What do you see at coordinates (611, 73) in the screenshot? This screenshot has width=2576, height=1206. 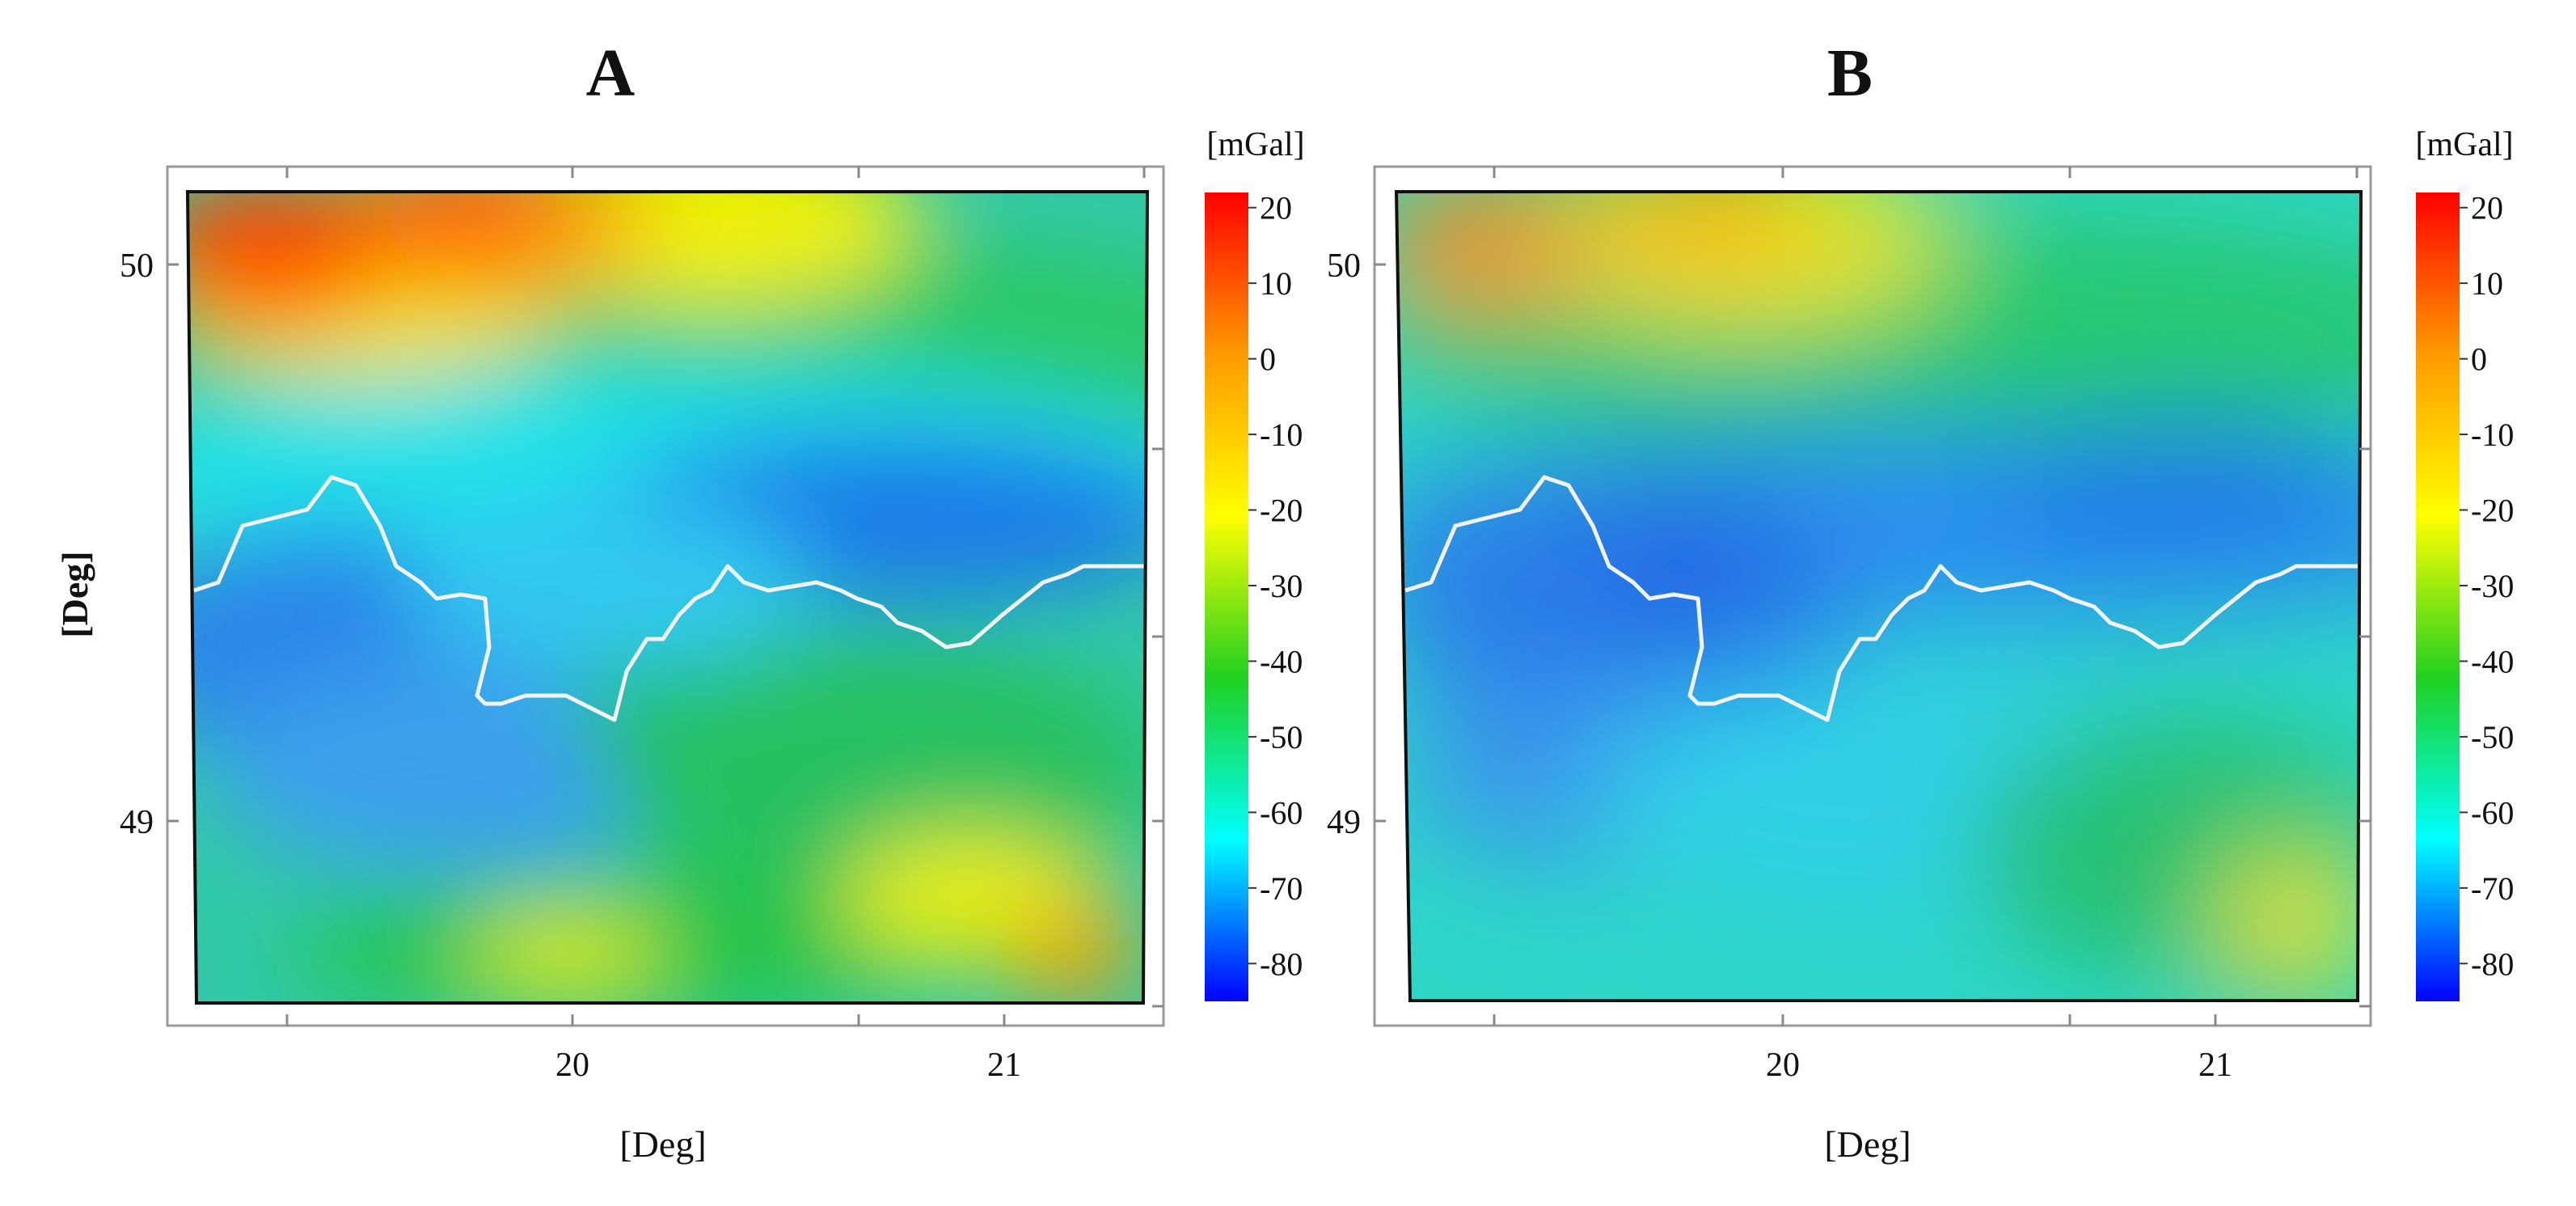 I see `panel-a-title: A` at bounding box center [611, 73].